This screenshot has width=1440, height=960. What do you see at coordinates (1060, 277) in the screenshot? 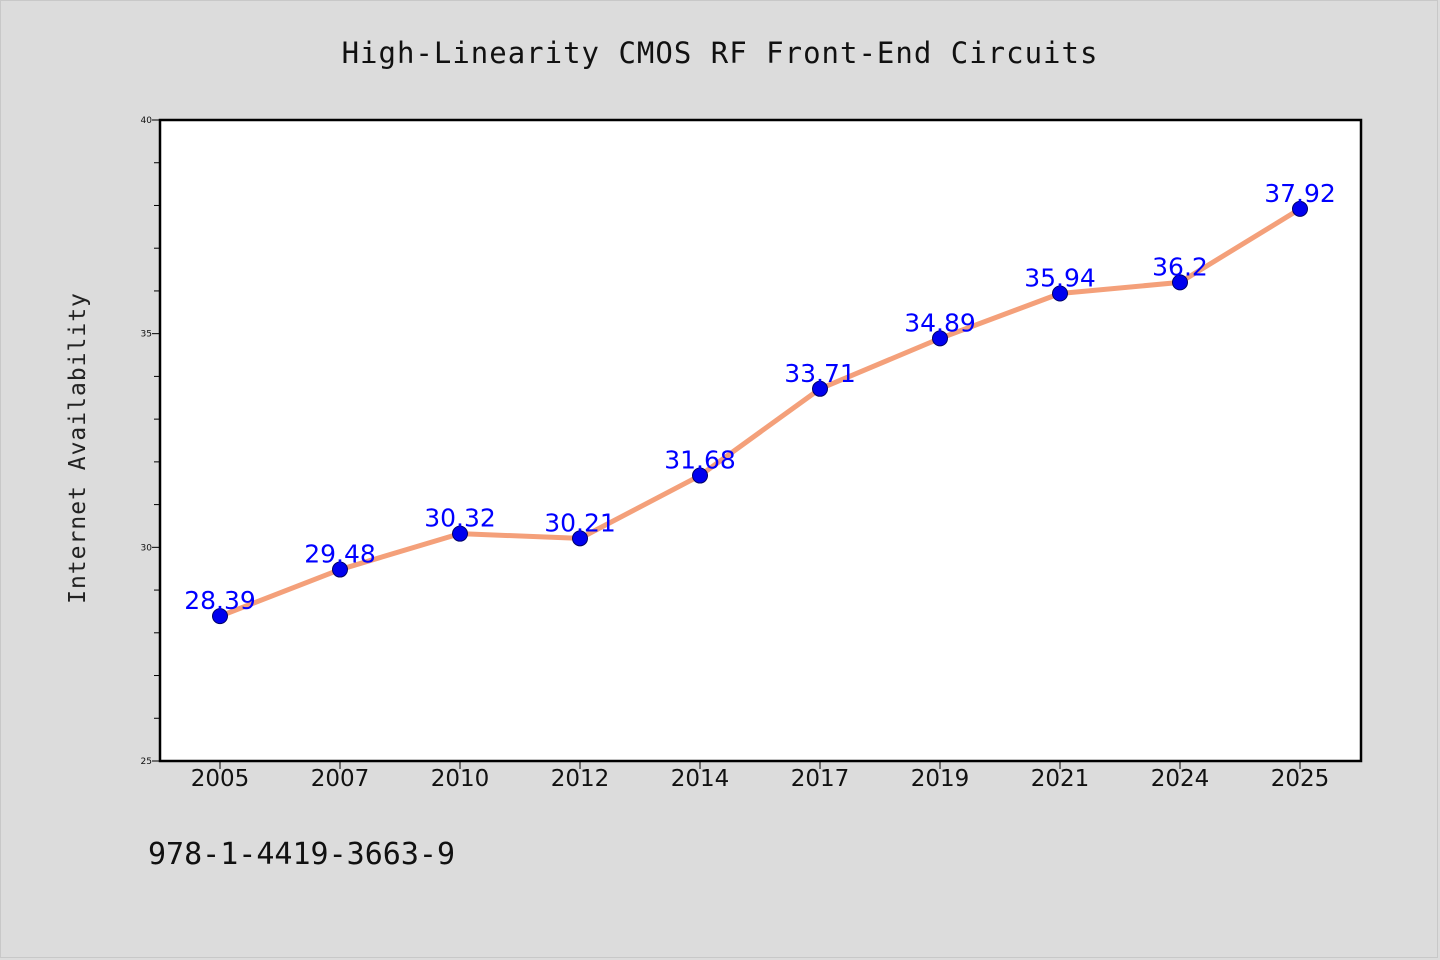
I see `data-label: 35.94` at bounding box center [1060, 277].